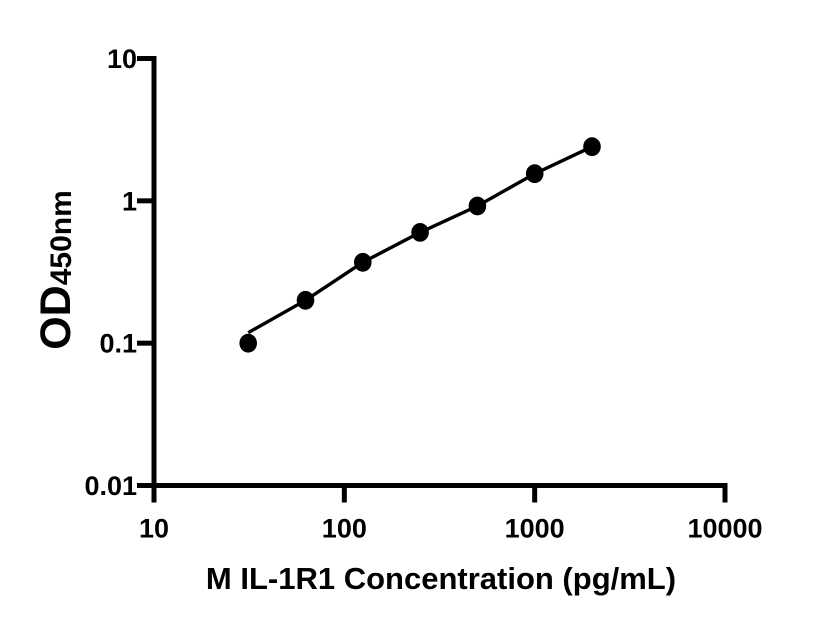 The width and height of the screenshot is (816, 640). Describe the element at coordinates (420, 245) in the screenshot. I see `data-points-layer` at that location.